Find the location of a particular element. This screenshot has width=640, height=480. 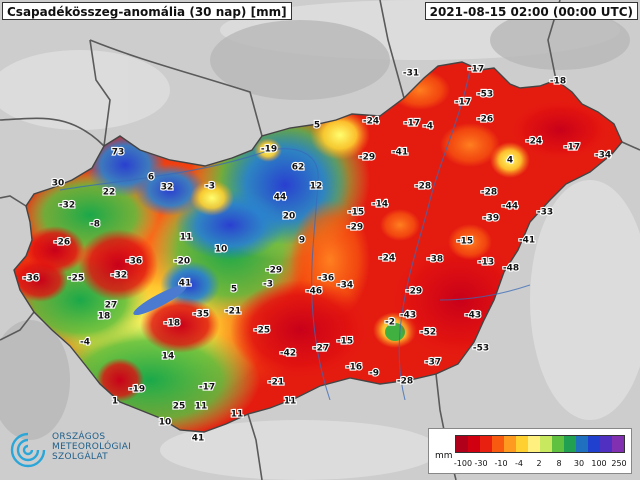

station-value-label: 4 is located at coordinates (510, 161).